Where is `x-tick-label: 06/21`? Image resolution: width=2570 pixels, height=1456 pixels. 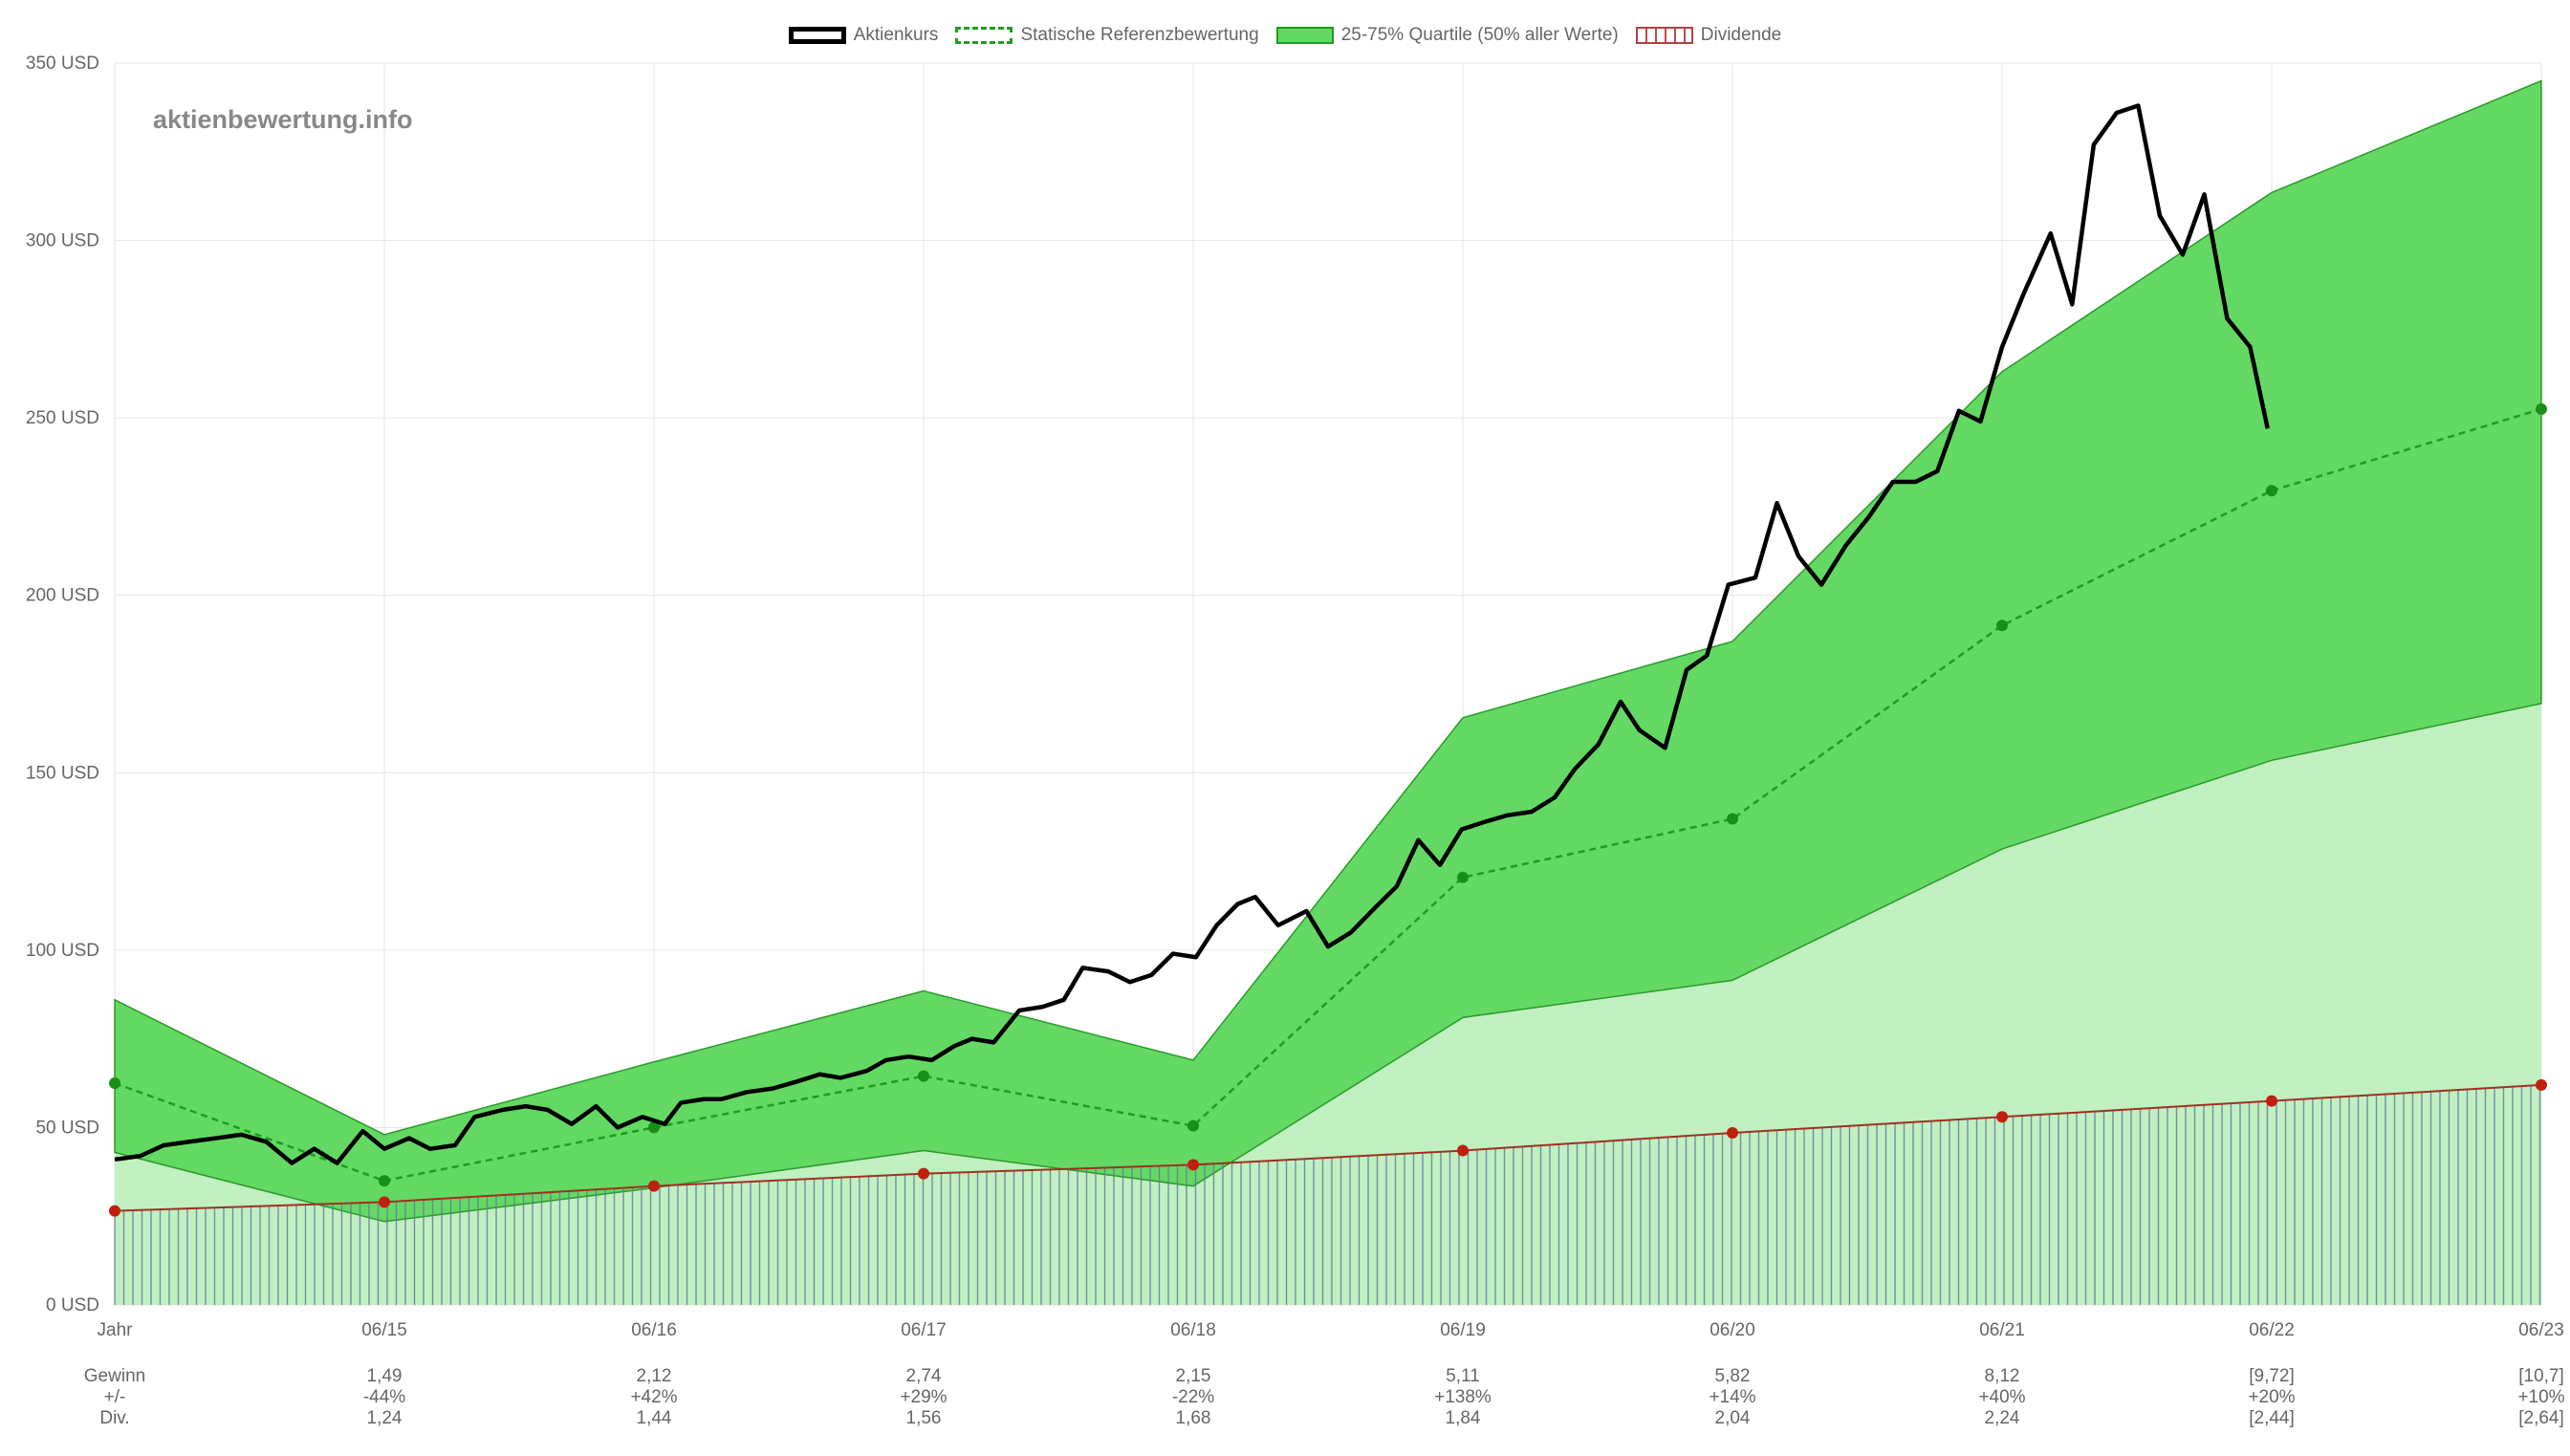
x-tick-label: 06/21 is located at coordinates (2002, 1330).